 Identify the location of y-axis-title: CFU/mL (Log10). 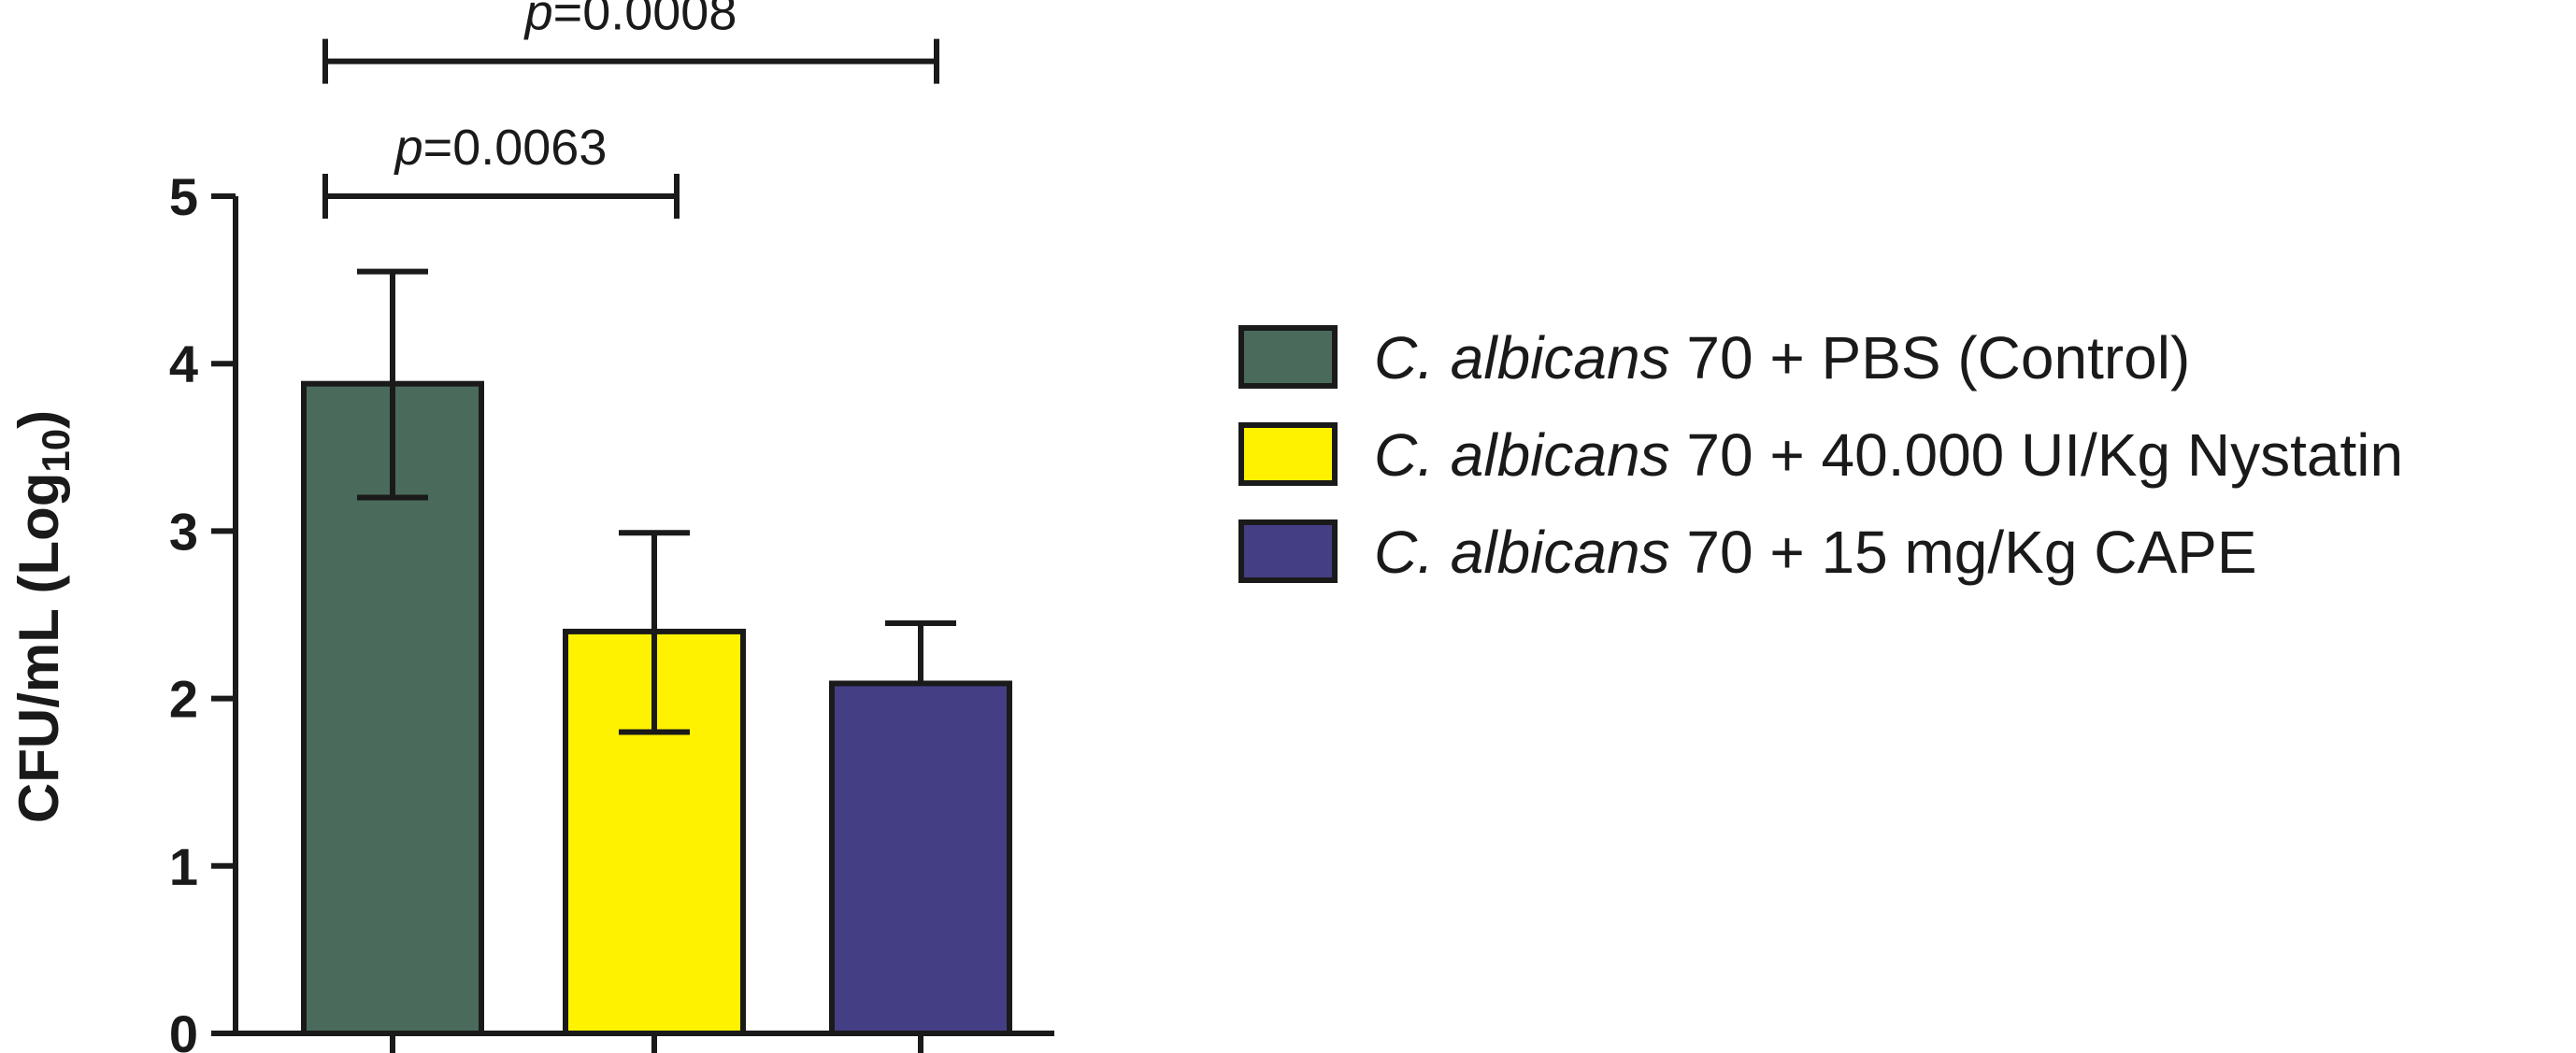
(42, 617).